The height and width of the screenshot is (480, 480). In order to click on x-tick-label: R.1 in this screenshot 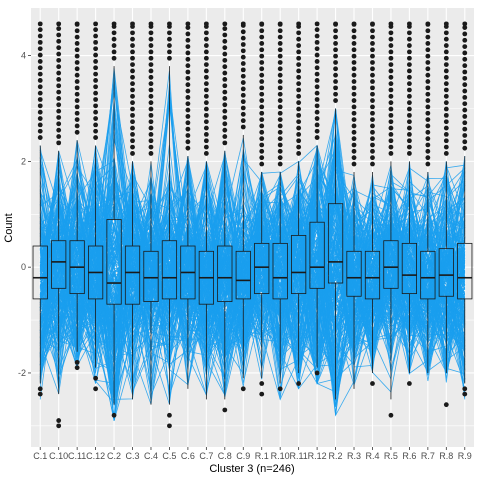, I will do `click(262, 456)`.